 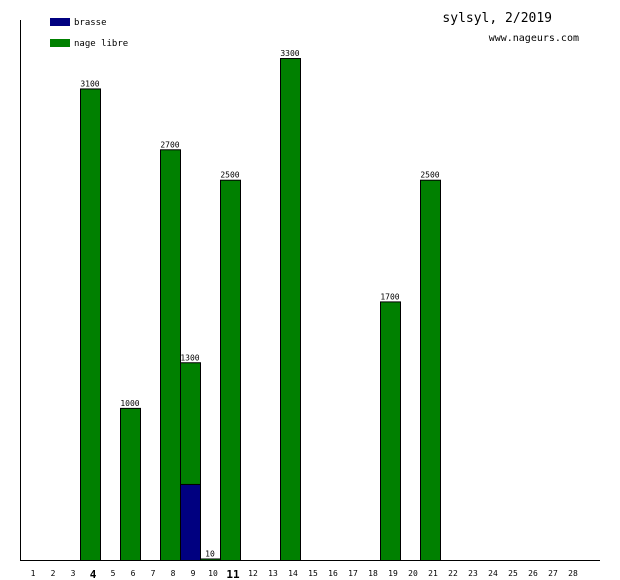 I want to click on legend-label-brasse: brasse, so click(x=90, y=23).